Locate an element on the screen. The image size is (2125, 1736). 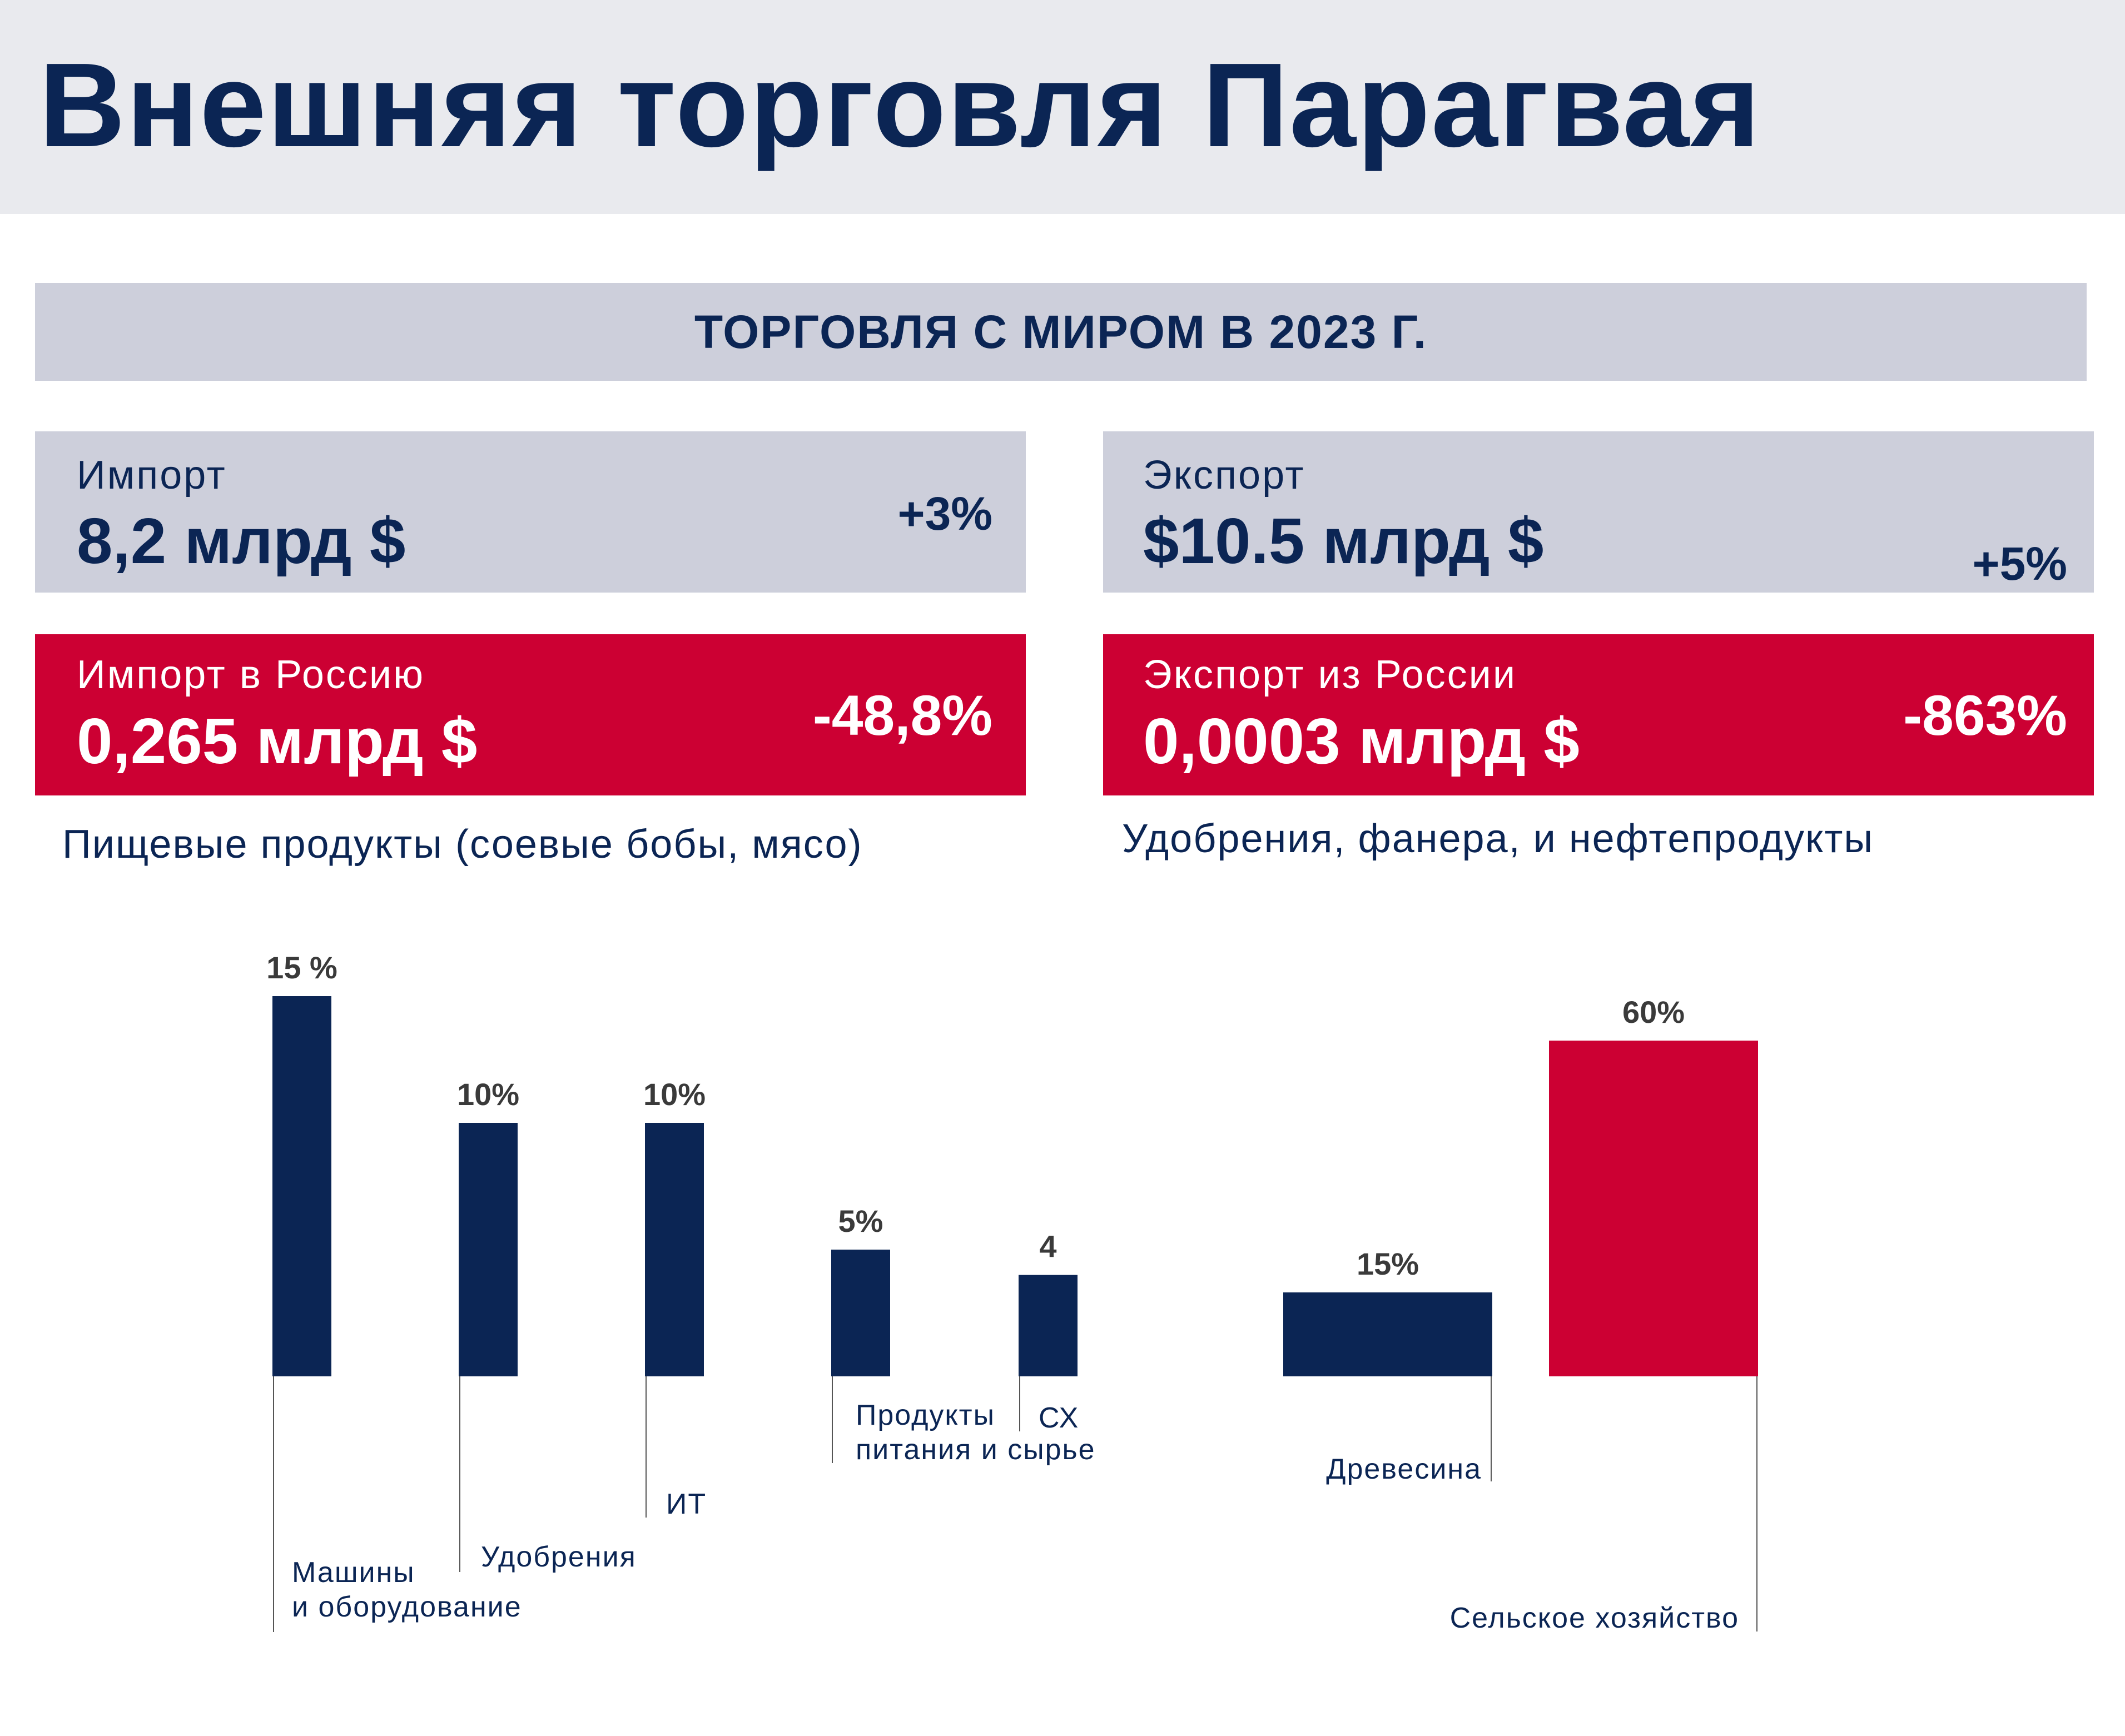
bar-value-label: 15% is located at coordinates (1388, 1263).